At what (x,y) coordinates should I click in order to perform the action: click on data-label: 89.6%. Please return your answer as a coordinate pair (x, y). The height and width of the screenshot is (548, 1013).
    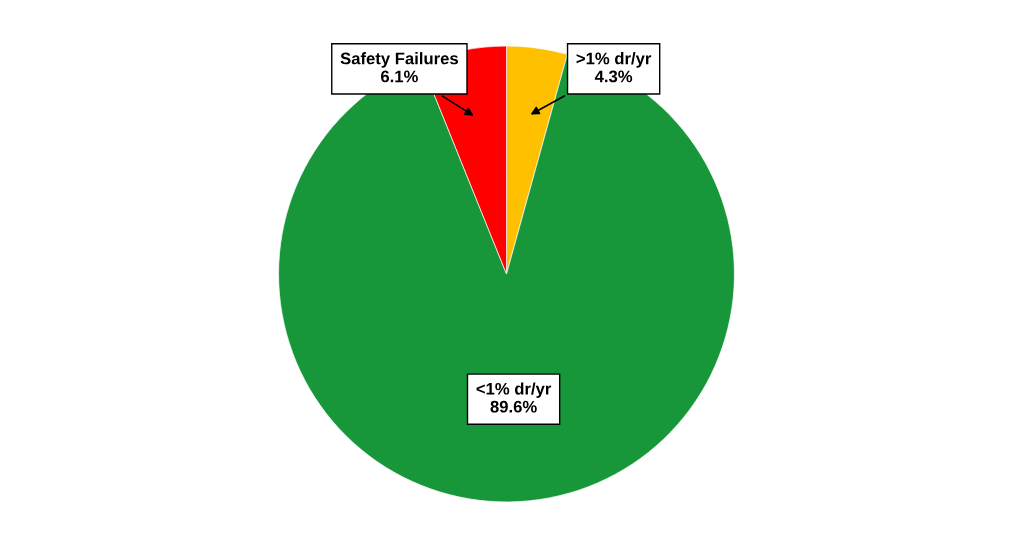
    Looking at the image, I should click on (513, 406).